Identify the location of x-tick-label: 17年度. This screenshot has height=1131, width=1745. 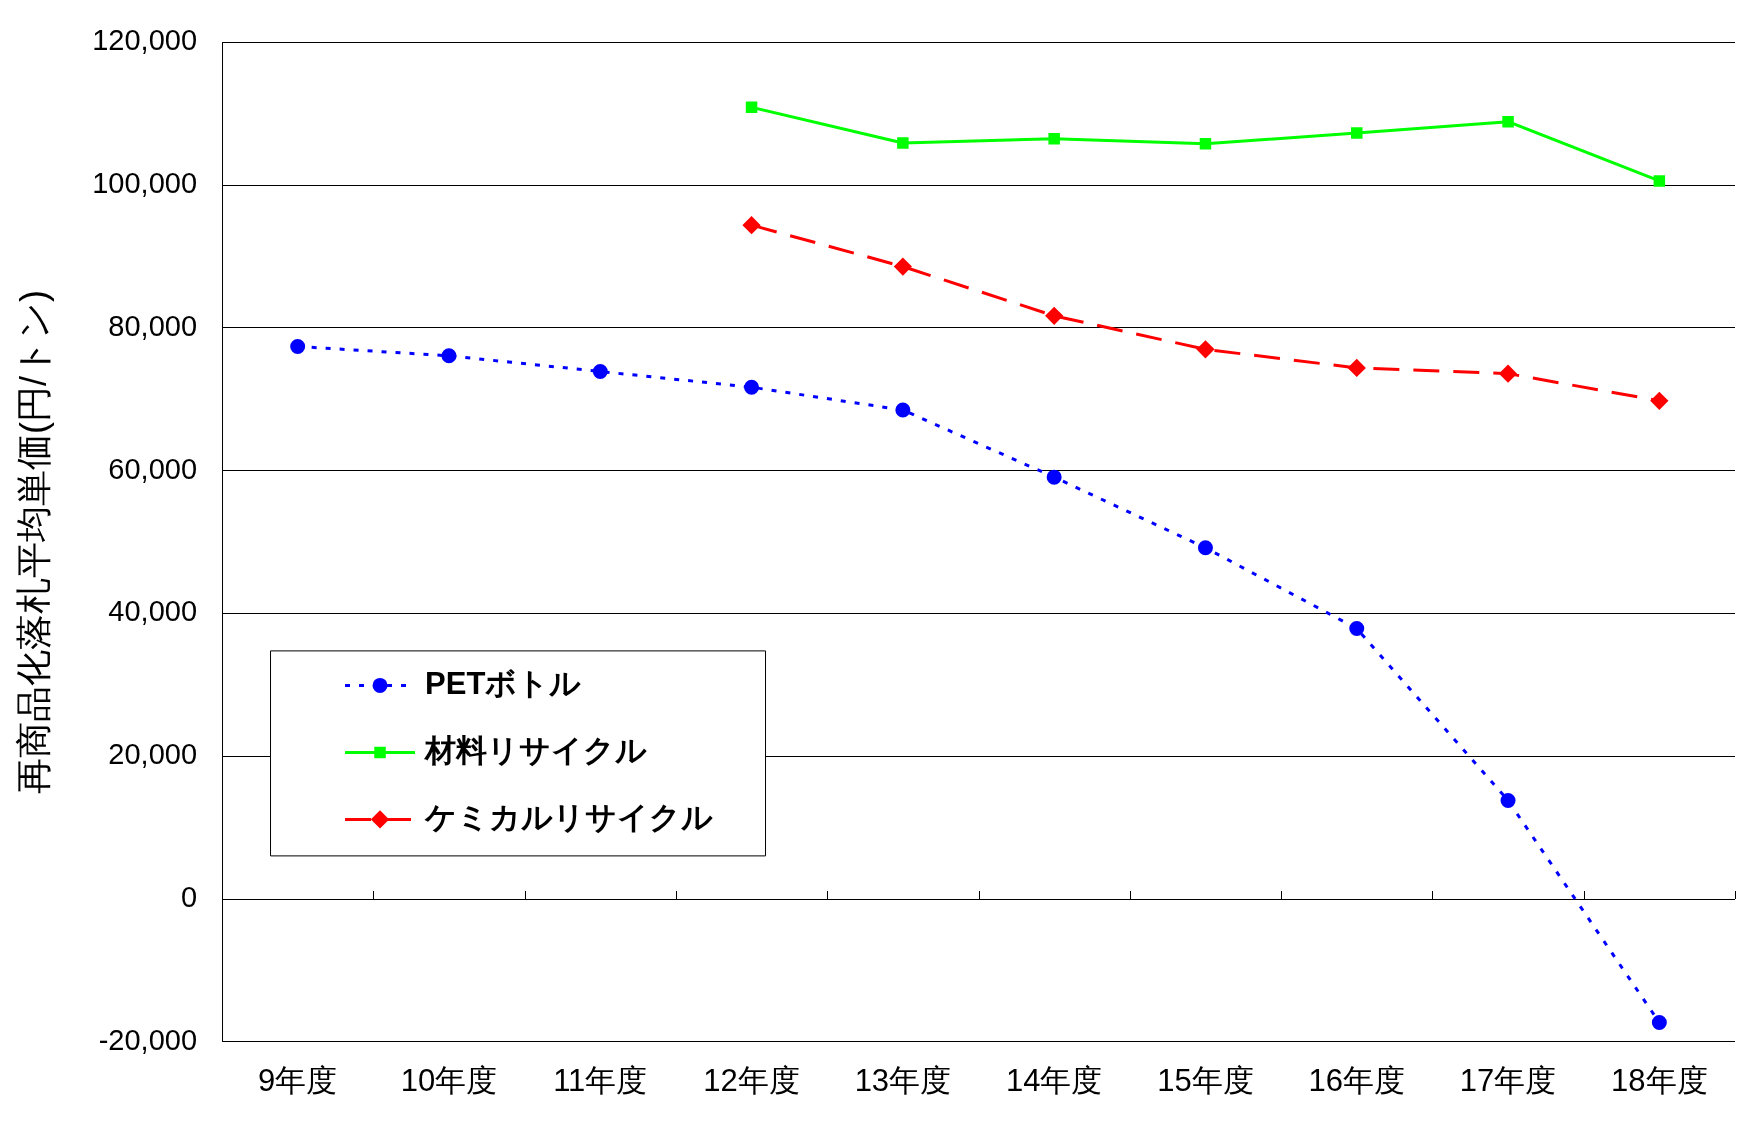
(1508, 1080).